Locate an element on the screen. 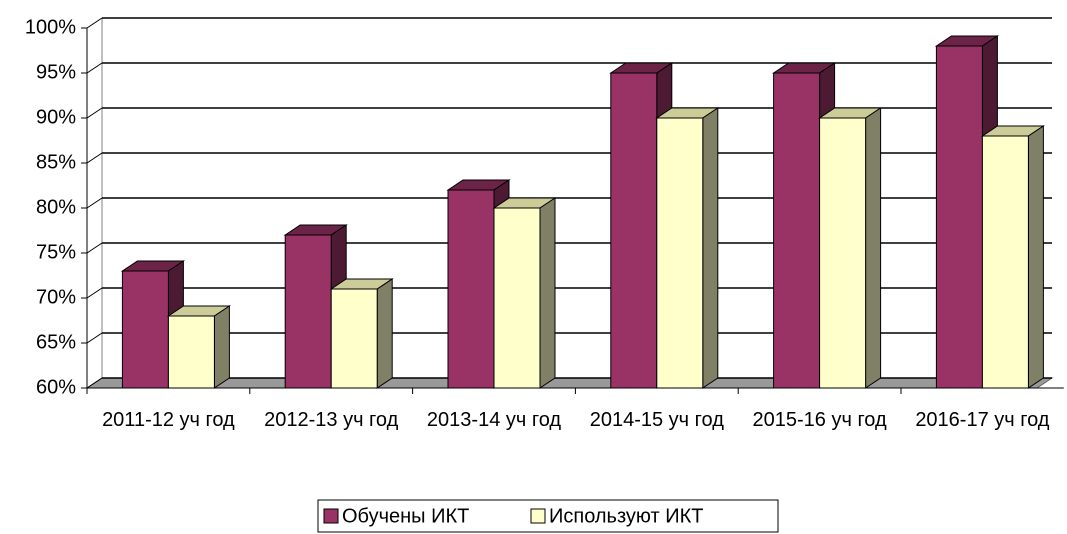  x-tick-label: 2014-15 уч год is located at coordinates (656, 420).